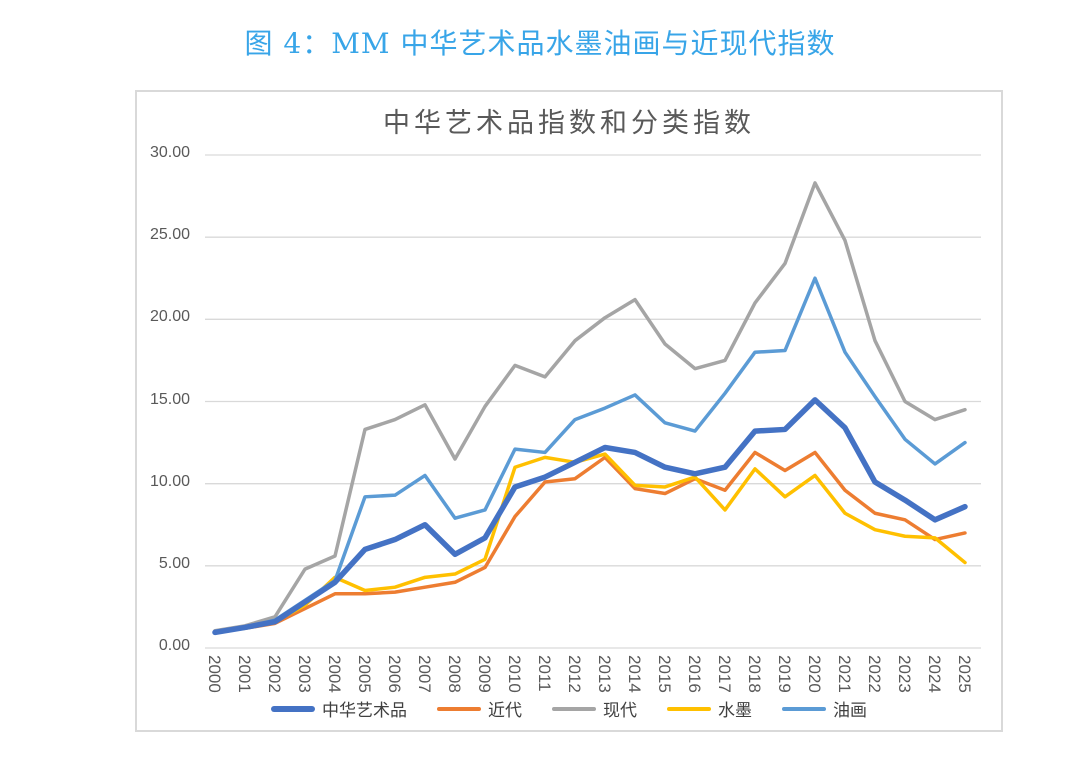 The height and width of the screenshot is (763, 1080). What do you see at coordinates (244, 674) in the screenshot?
I see `x-axis-tick-label: 2001` at bounding box center [244, 674].